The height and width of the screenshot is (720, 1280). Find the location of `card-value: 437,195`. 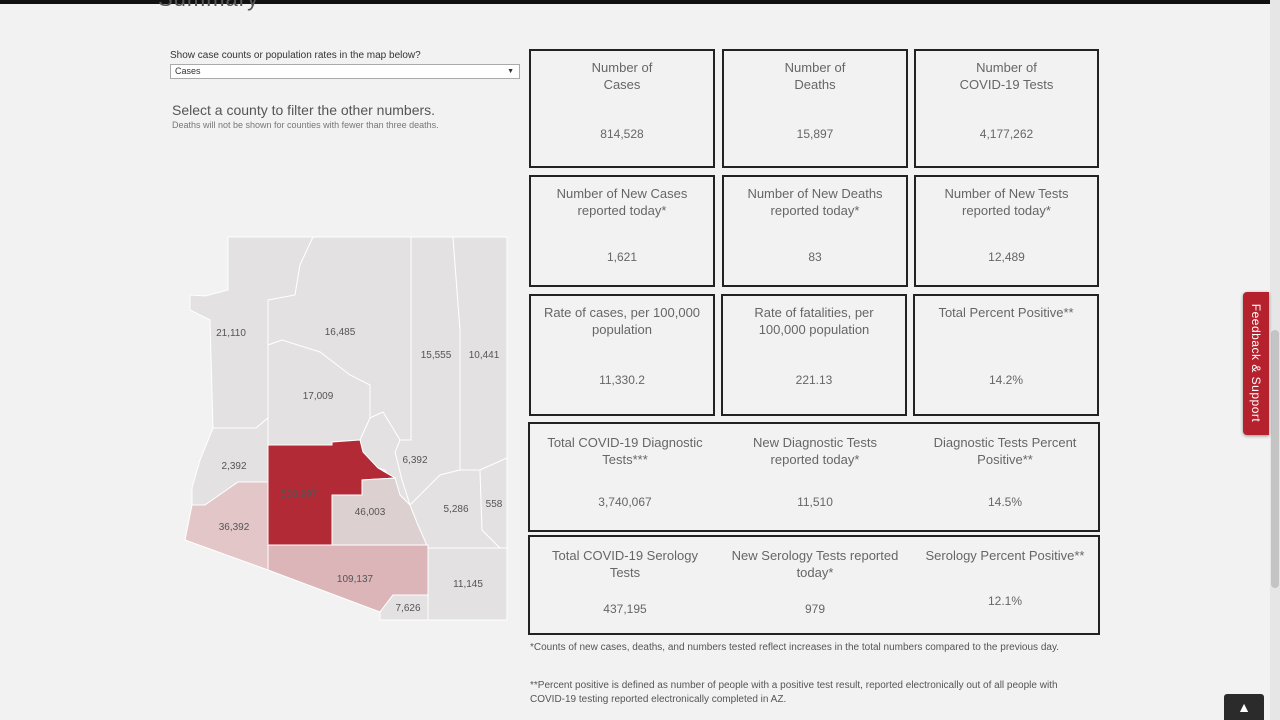

card-value: 437,195 is located at coordinates (625, 609).